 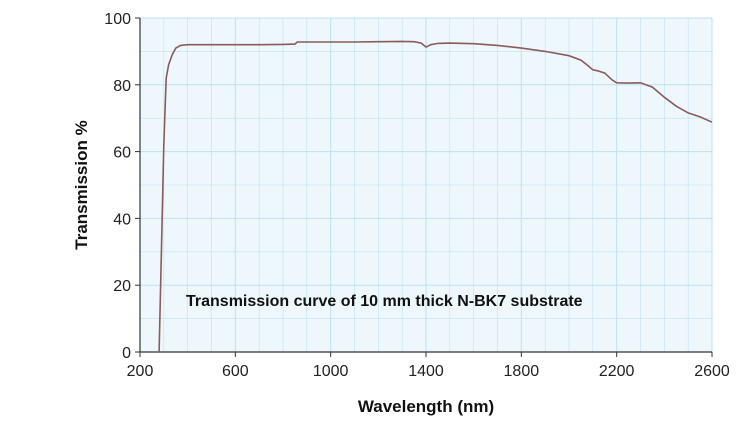 I want to click on y-tick-label: 100, so click(x=117, y=19).